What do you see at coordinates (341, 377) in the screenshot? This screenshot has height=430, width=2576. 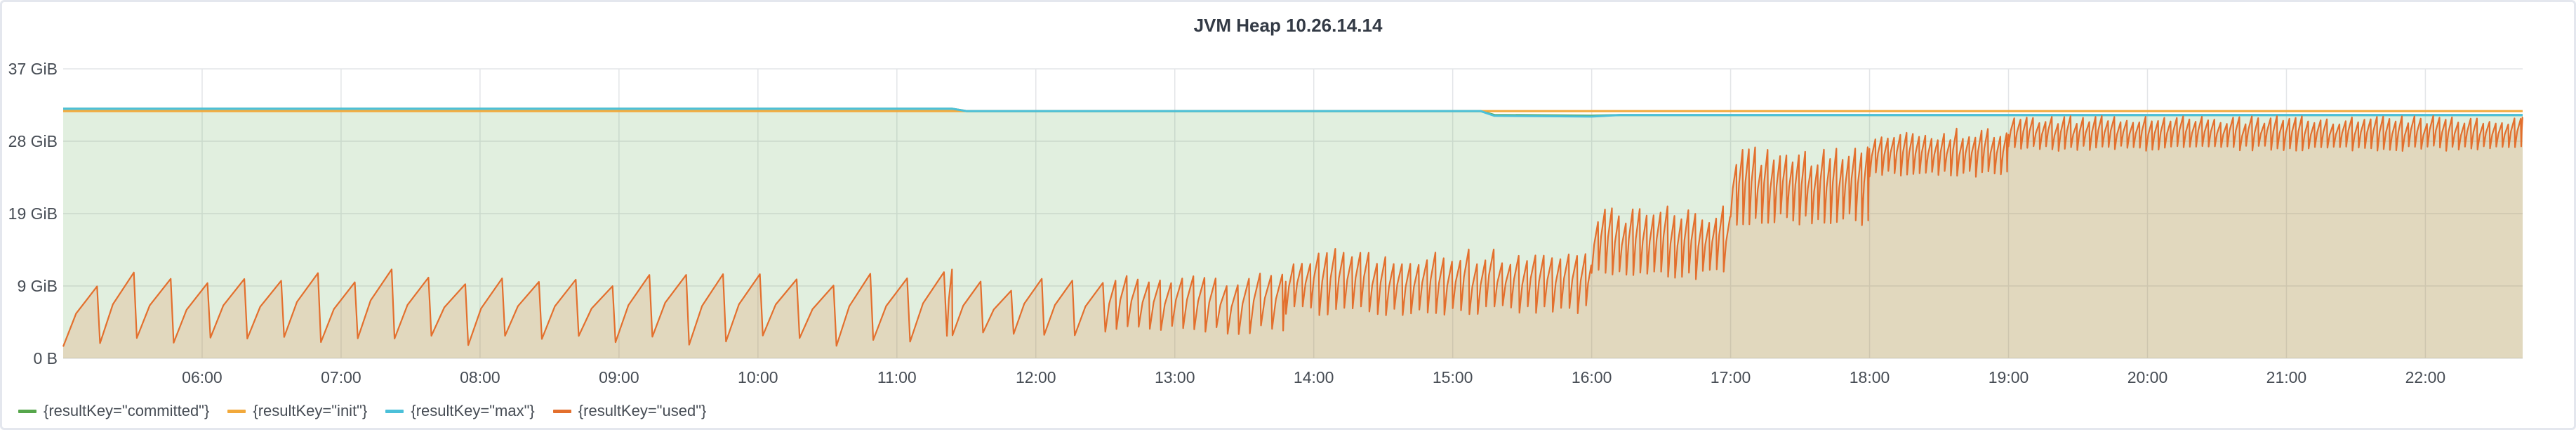 I see `x-tick-label: 07:00` at bounding box center [341, 377].